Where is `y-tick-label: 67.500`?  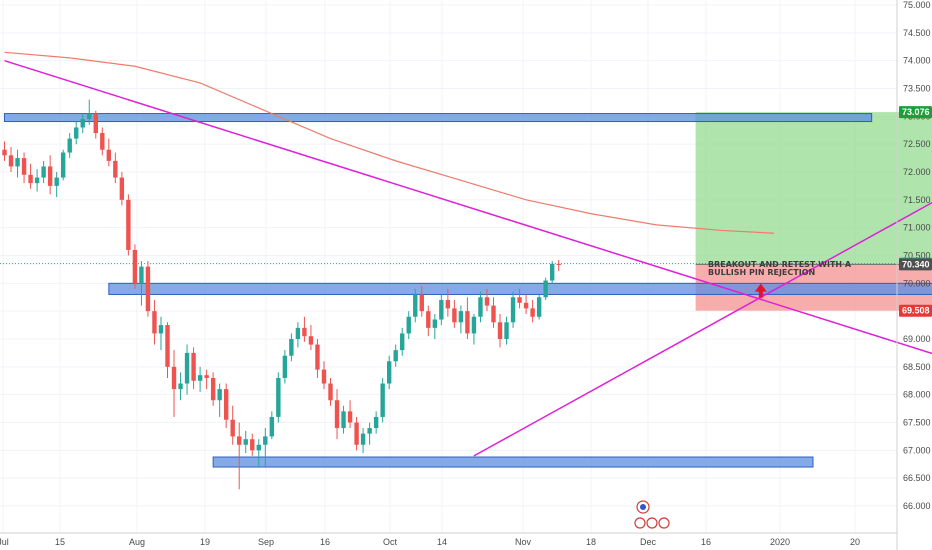
y-tick-label: 67.500 is located at coordinates (917, 423).